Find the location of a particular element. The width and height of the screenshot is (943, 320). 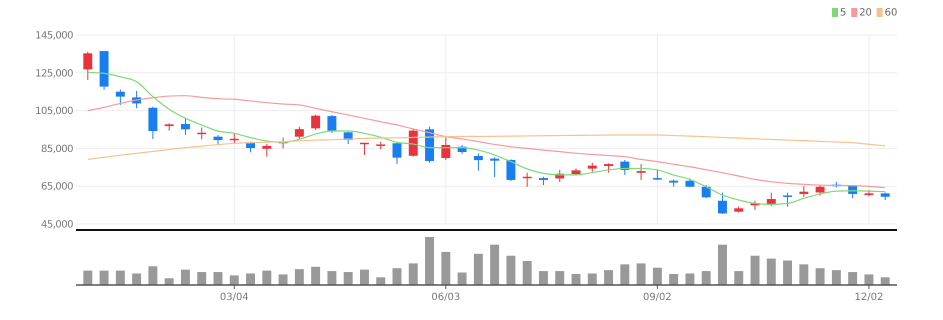

x-tick-label: 06/03 is located at coordinates (445, 297).